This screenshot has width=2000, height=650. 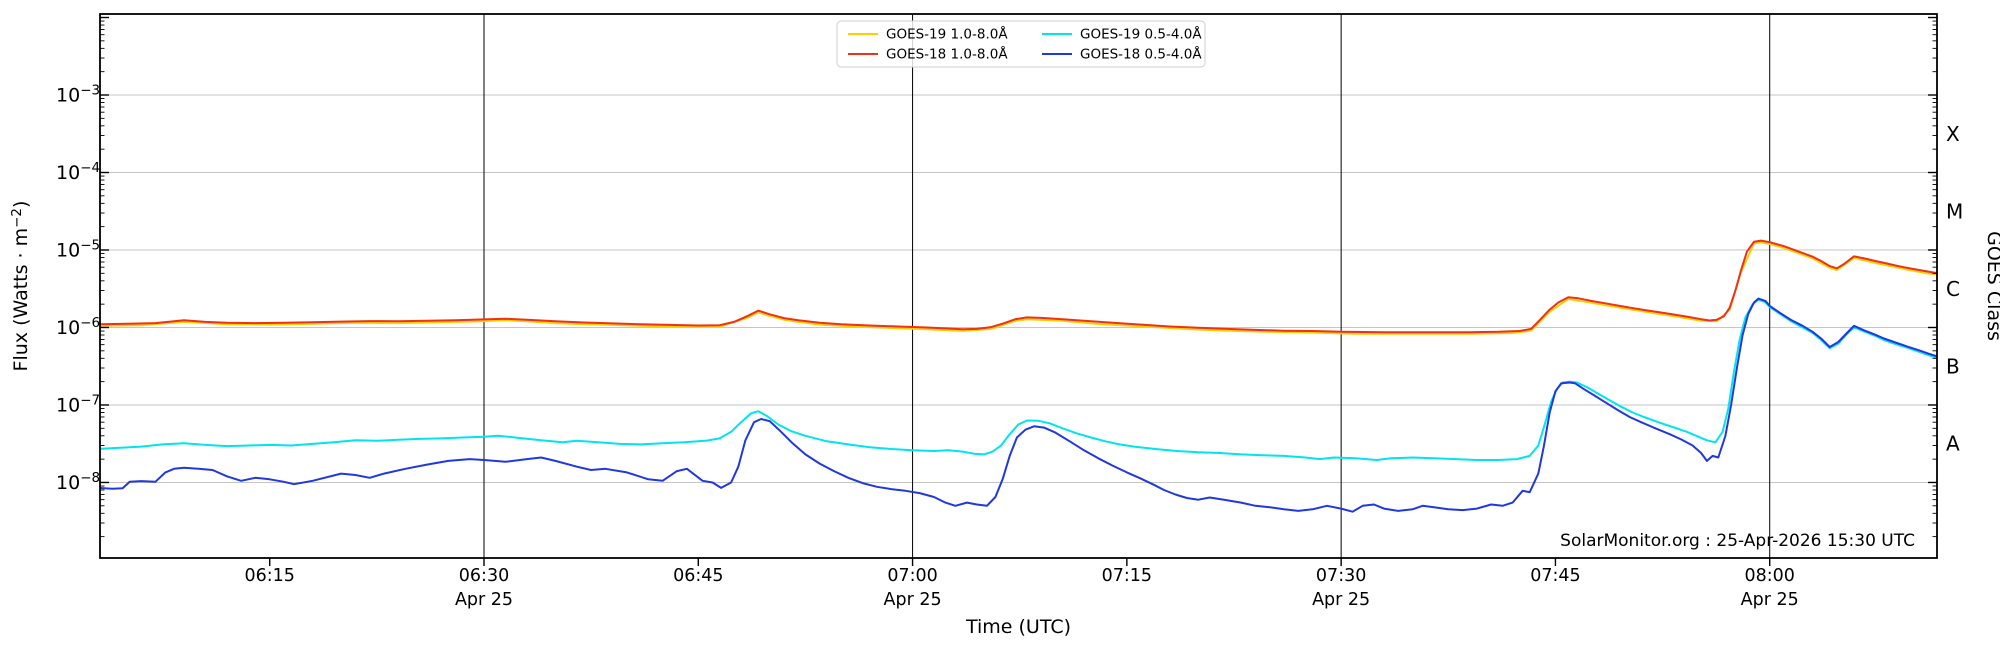 I want to click on series-line-0-goes-19-1-0-8-0-, so click(x=1018, y=288).